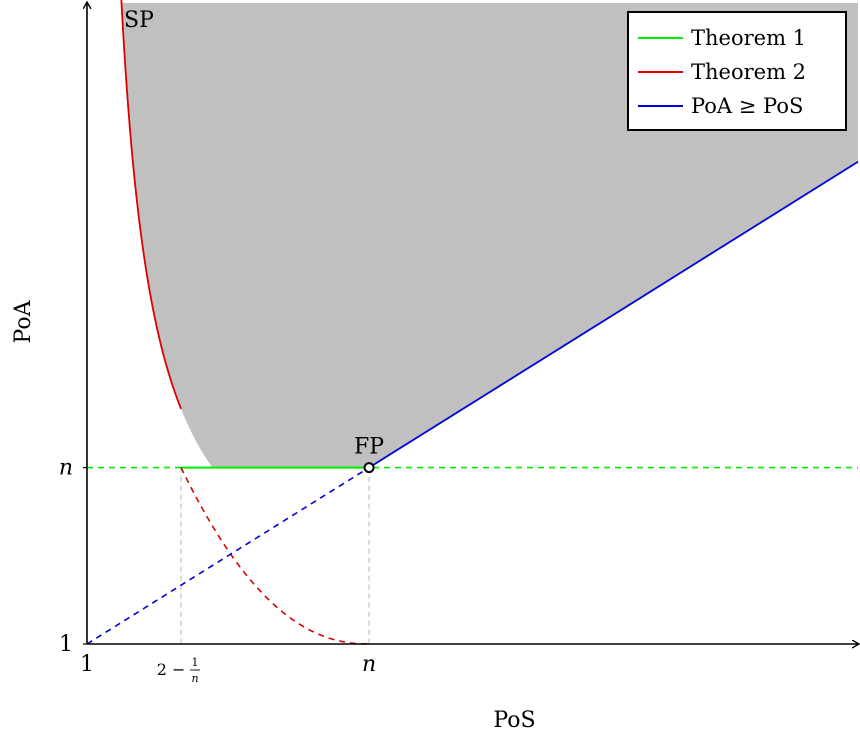 The image size is (860, 738). What do you see at coordinates (195, 662) in the screenshot?
I see `x-tick-label-frac-num: 1` at bounding box center [195, 662].